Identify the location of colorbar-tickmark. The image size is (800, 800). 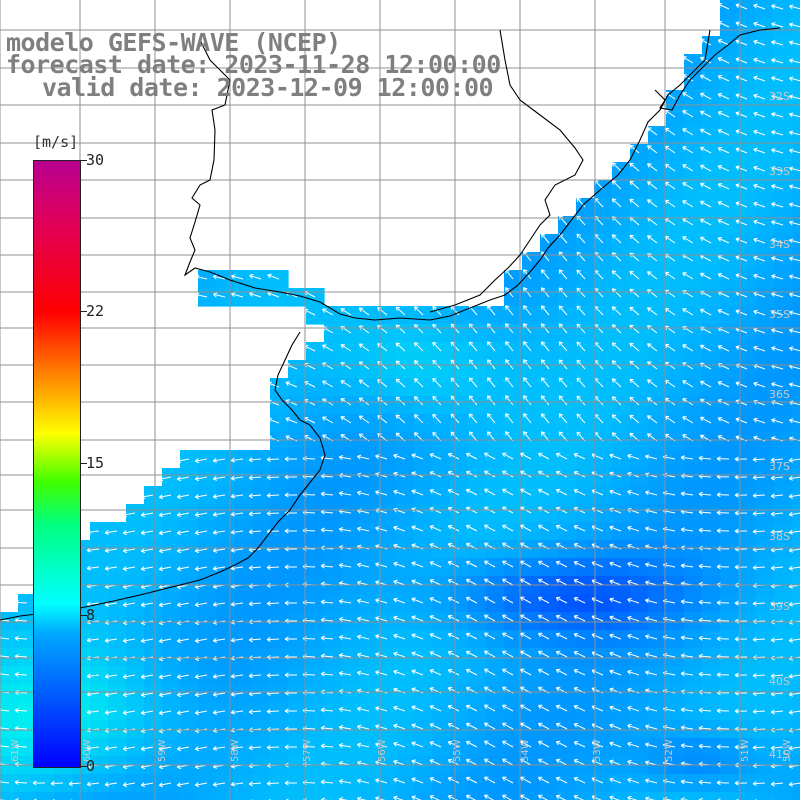
(83, 311).